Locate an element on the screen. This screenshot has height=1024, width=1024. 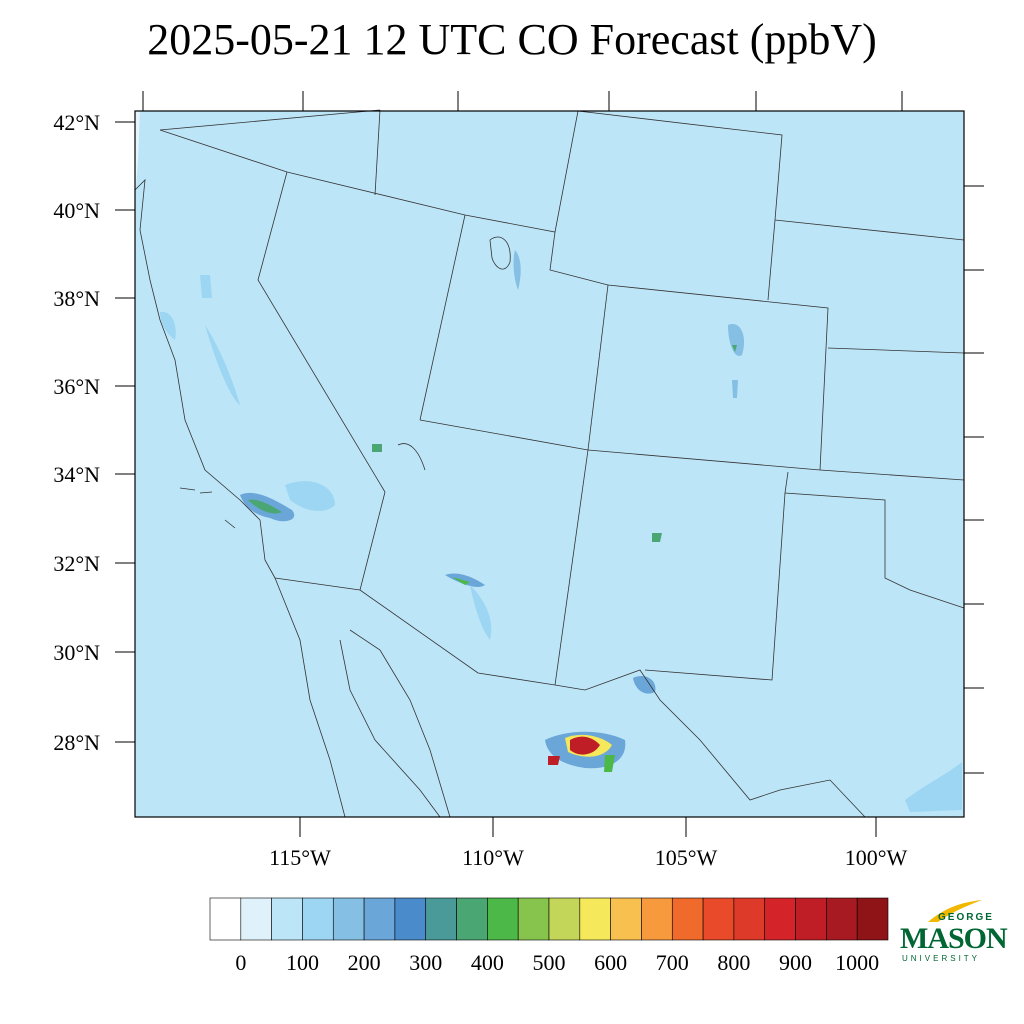
border-az-ca is located at coordinates (372, 541).